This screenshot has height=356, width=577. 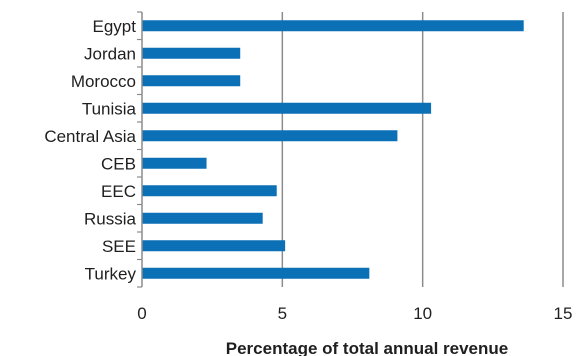 I want to click on x-tick-labels: 0 5 10 15, so click(x=354, y=313).